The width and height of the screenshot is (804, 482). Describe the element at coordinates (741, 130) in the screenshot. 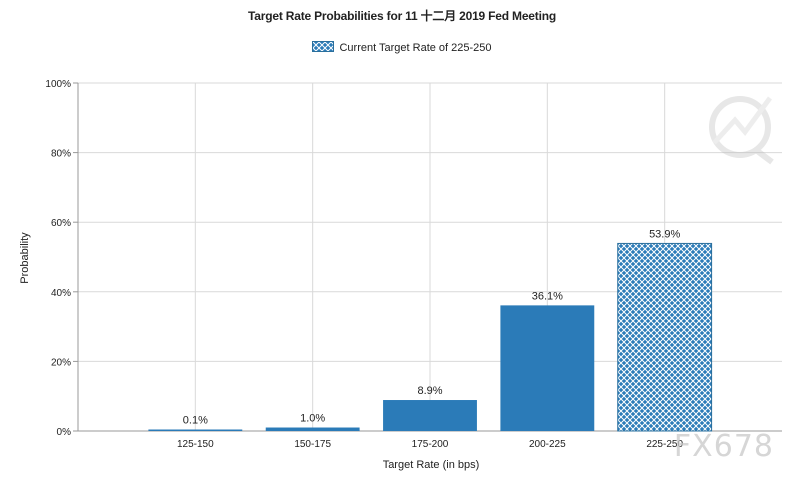

I see `q-logo-icon` at that location.